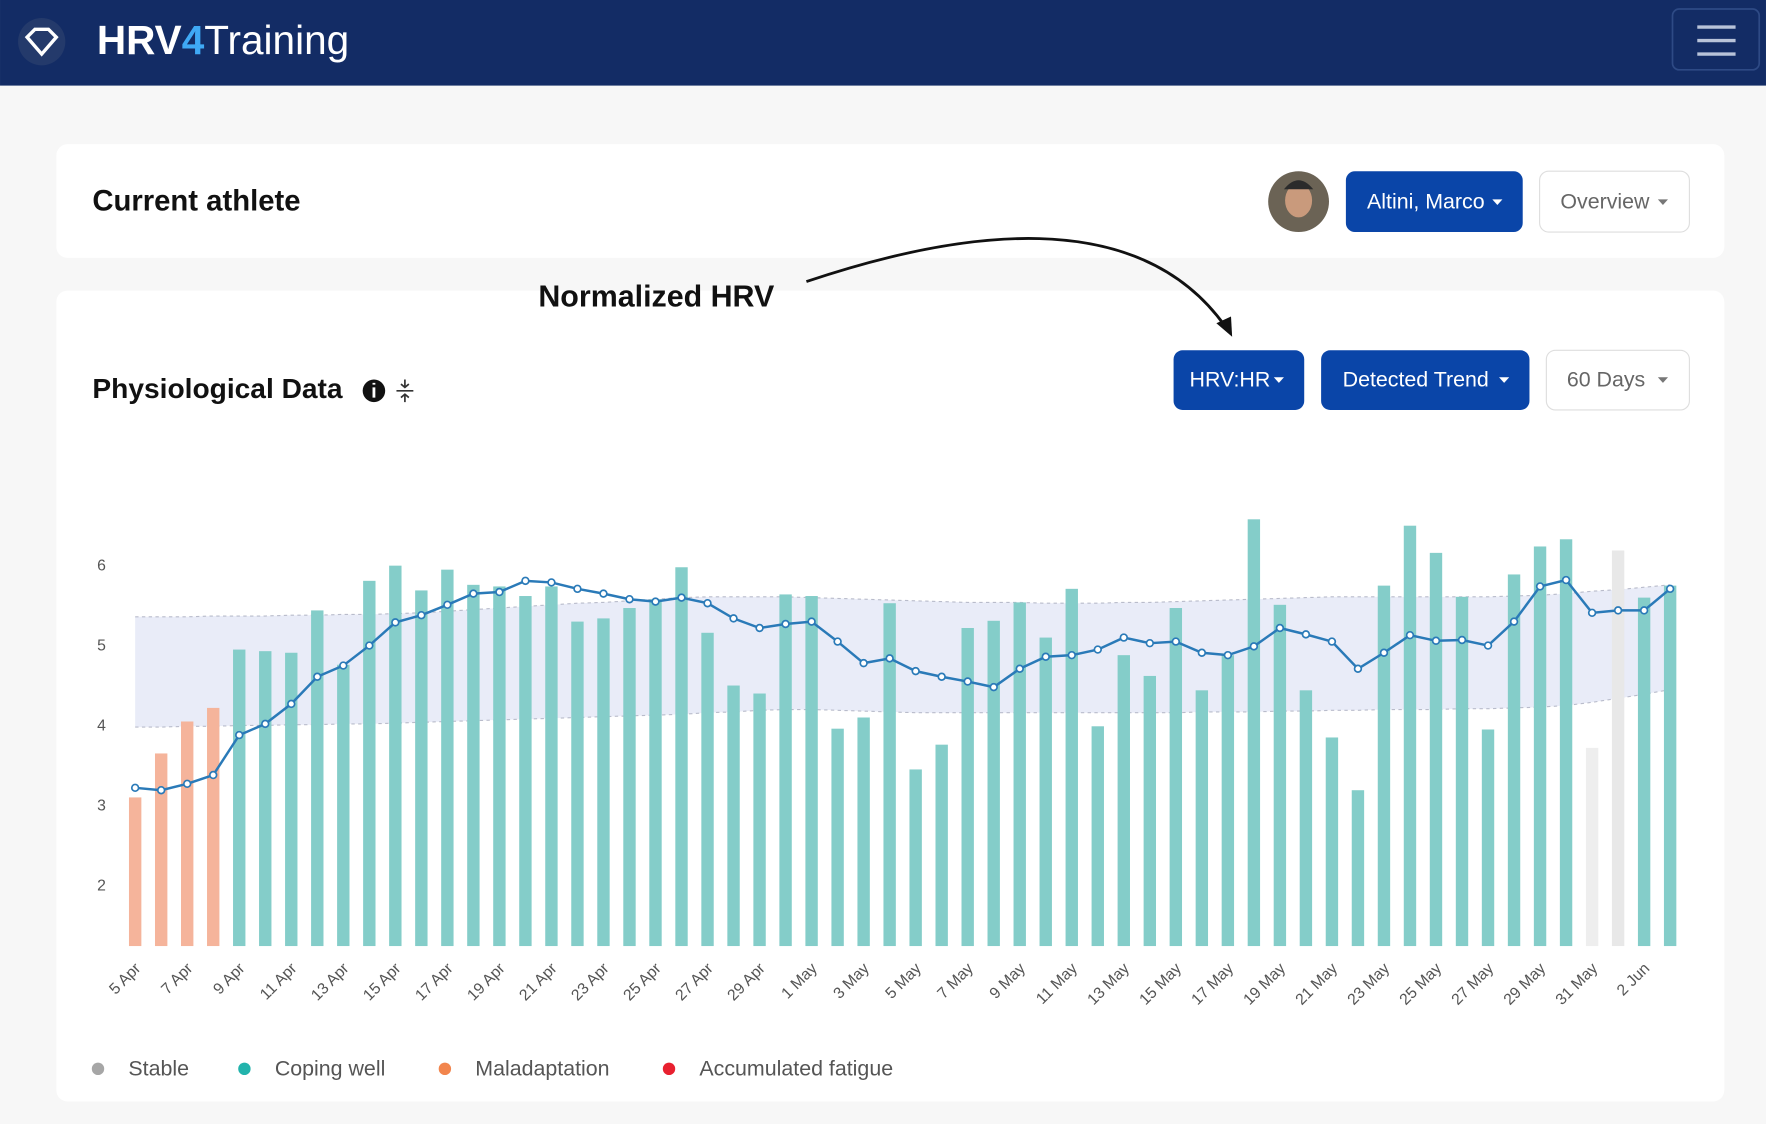  I want to click on brand: HRV4Training, so click(223, 40).